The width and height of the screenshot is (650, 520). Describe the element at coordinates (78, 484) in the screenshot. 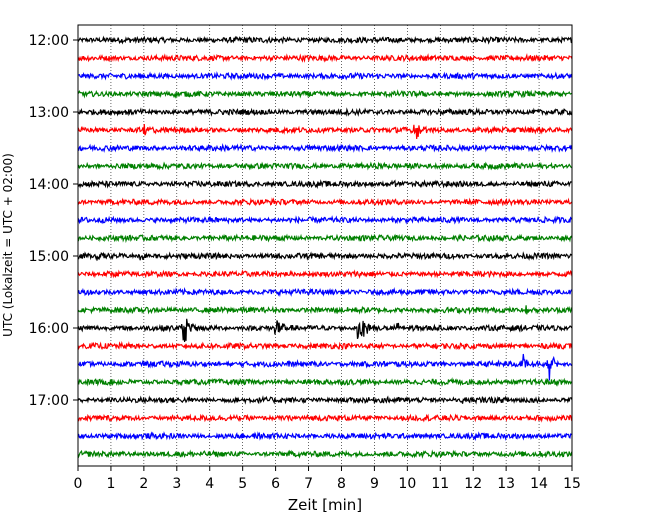

I see `x-tick-label: 0` at that location.